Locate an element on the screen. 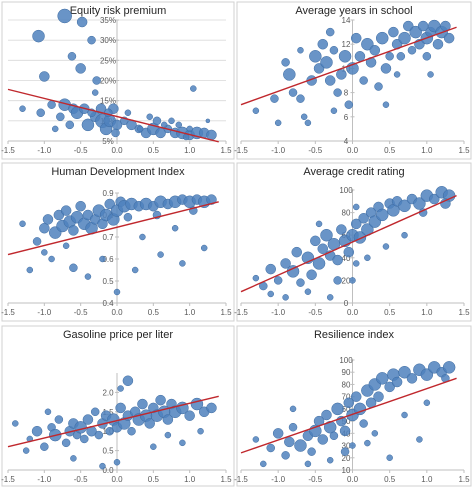 The image size is (474, 489). y-tick-label: 0.5 is located at coordinates (108, 281).